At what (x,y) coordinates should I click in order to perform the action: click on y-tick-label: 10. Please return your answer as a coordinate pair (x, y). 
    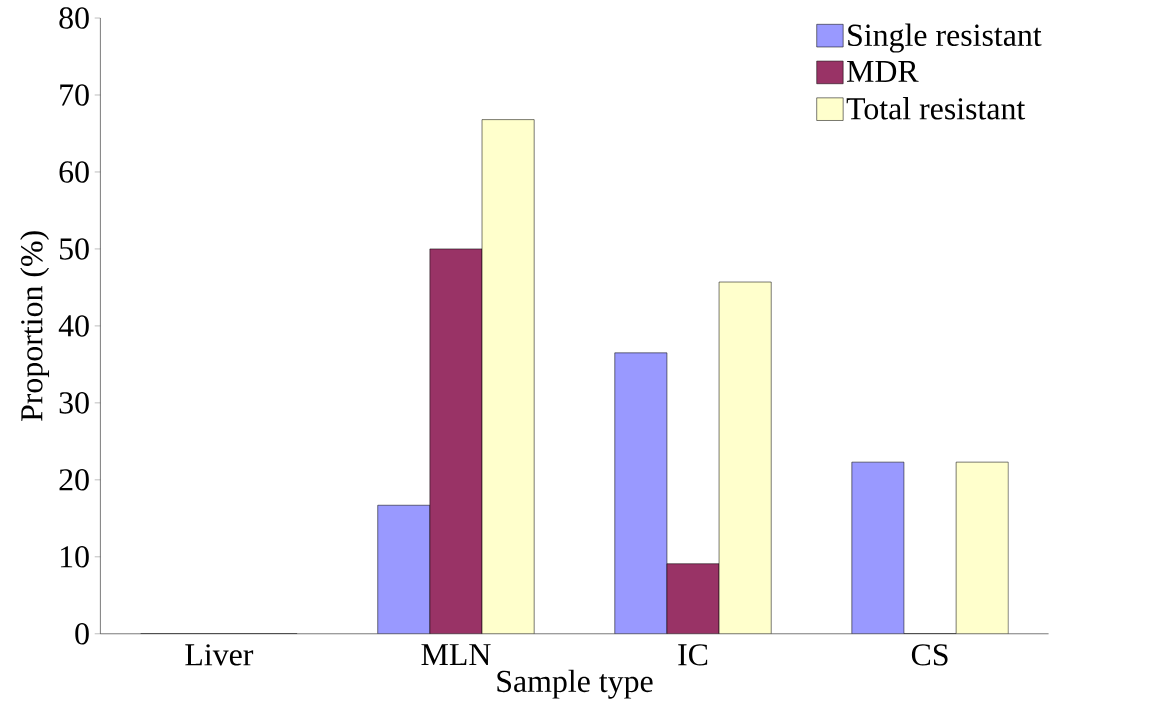
    Looking at the image, I should click on (74, 556).